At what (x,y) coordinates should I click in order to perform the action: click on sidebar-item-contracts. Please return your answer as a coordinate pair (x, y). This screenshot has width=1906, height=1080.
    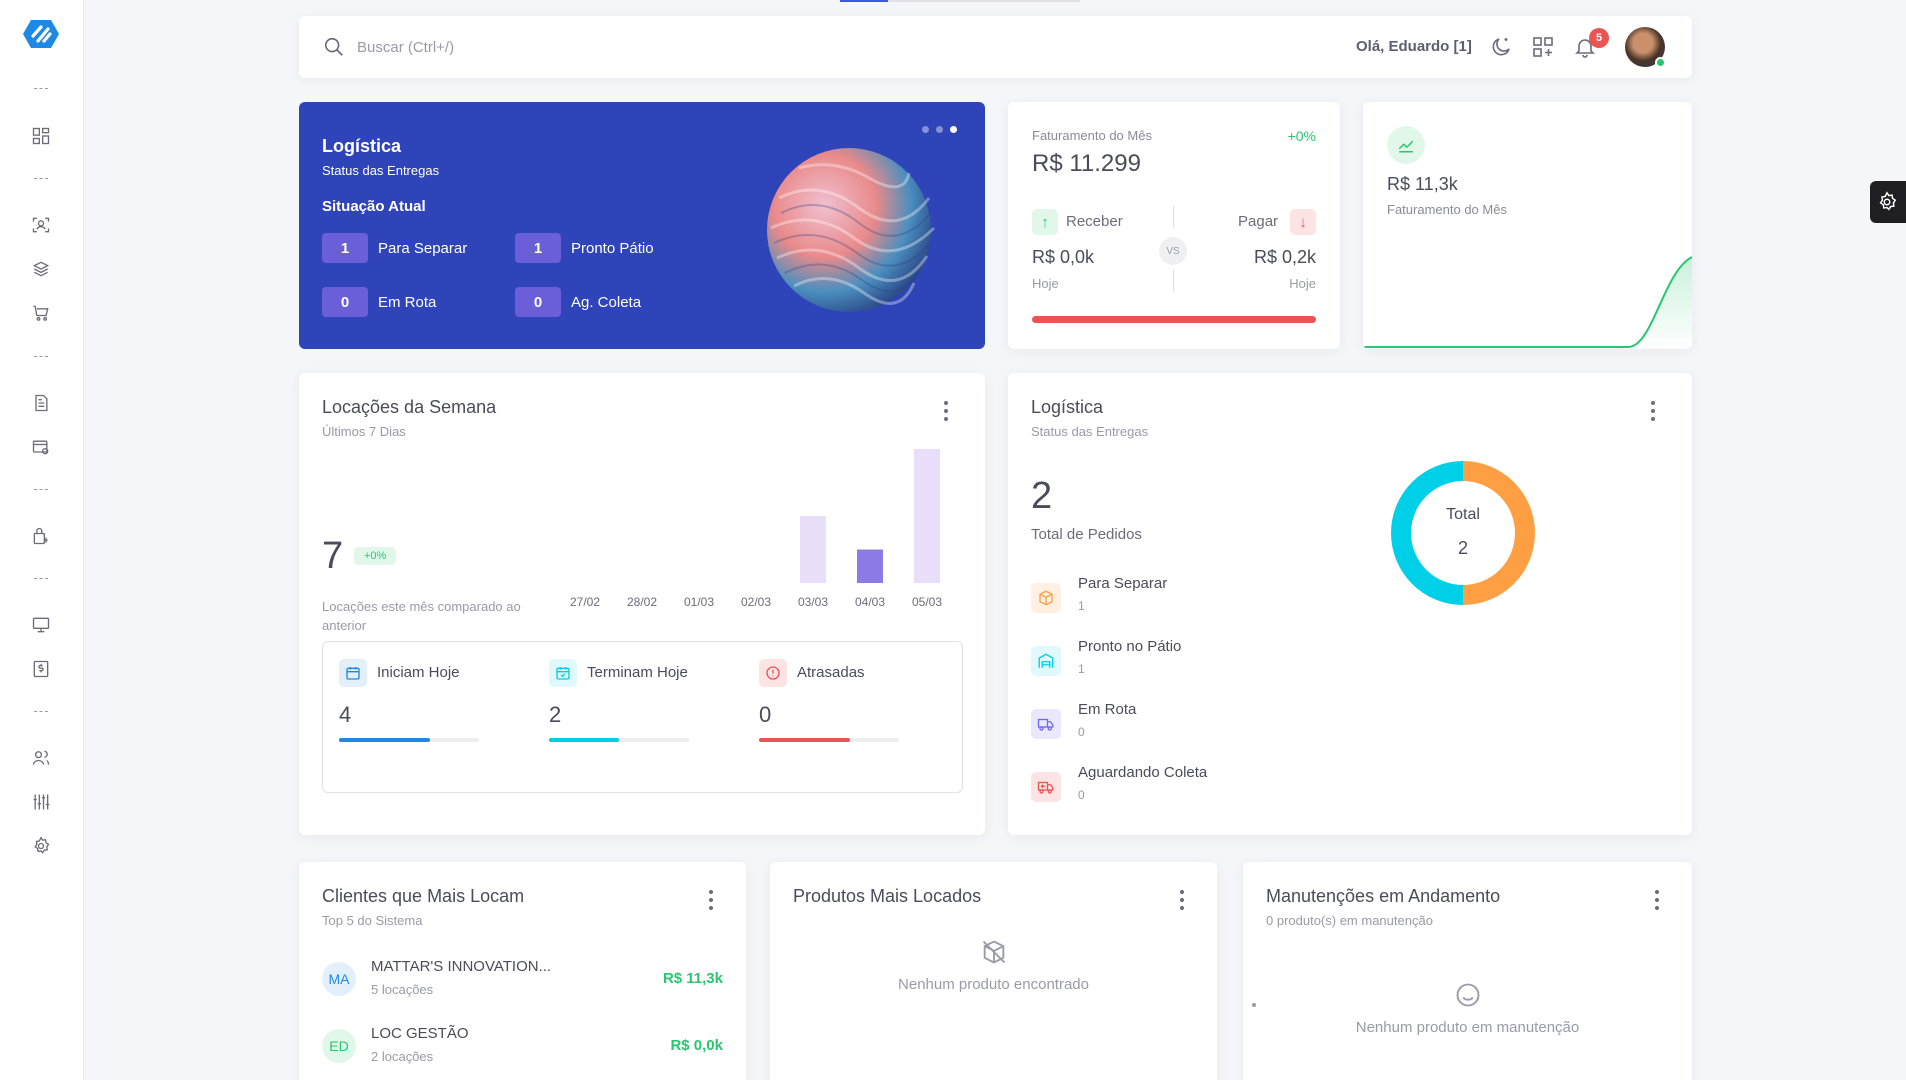
    Looking at the image, I should click on (41, 447).